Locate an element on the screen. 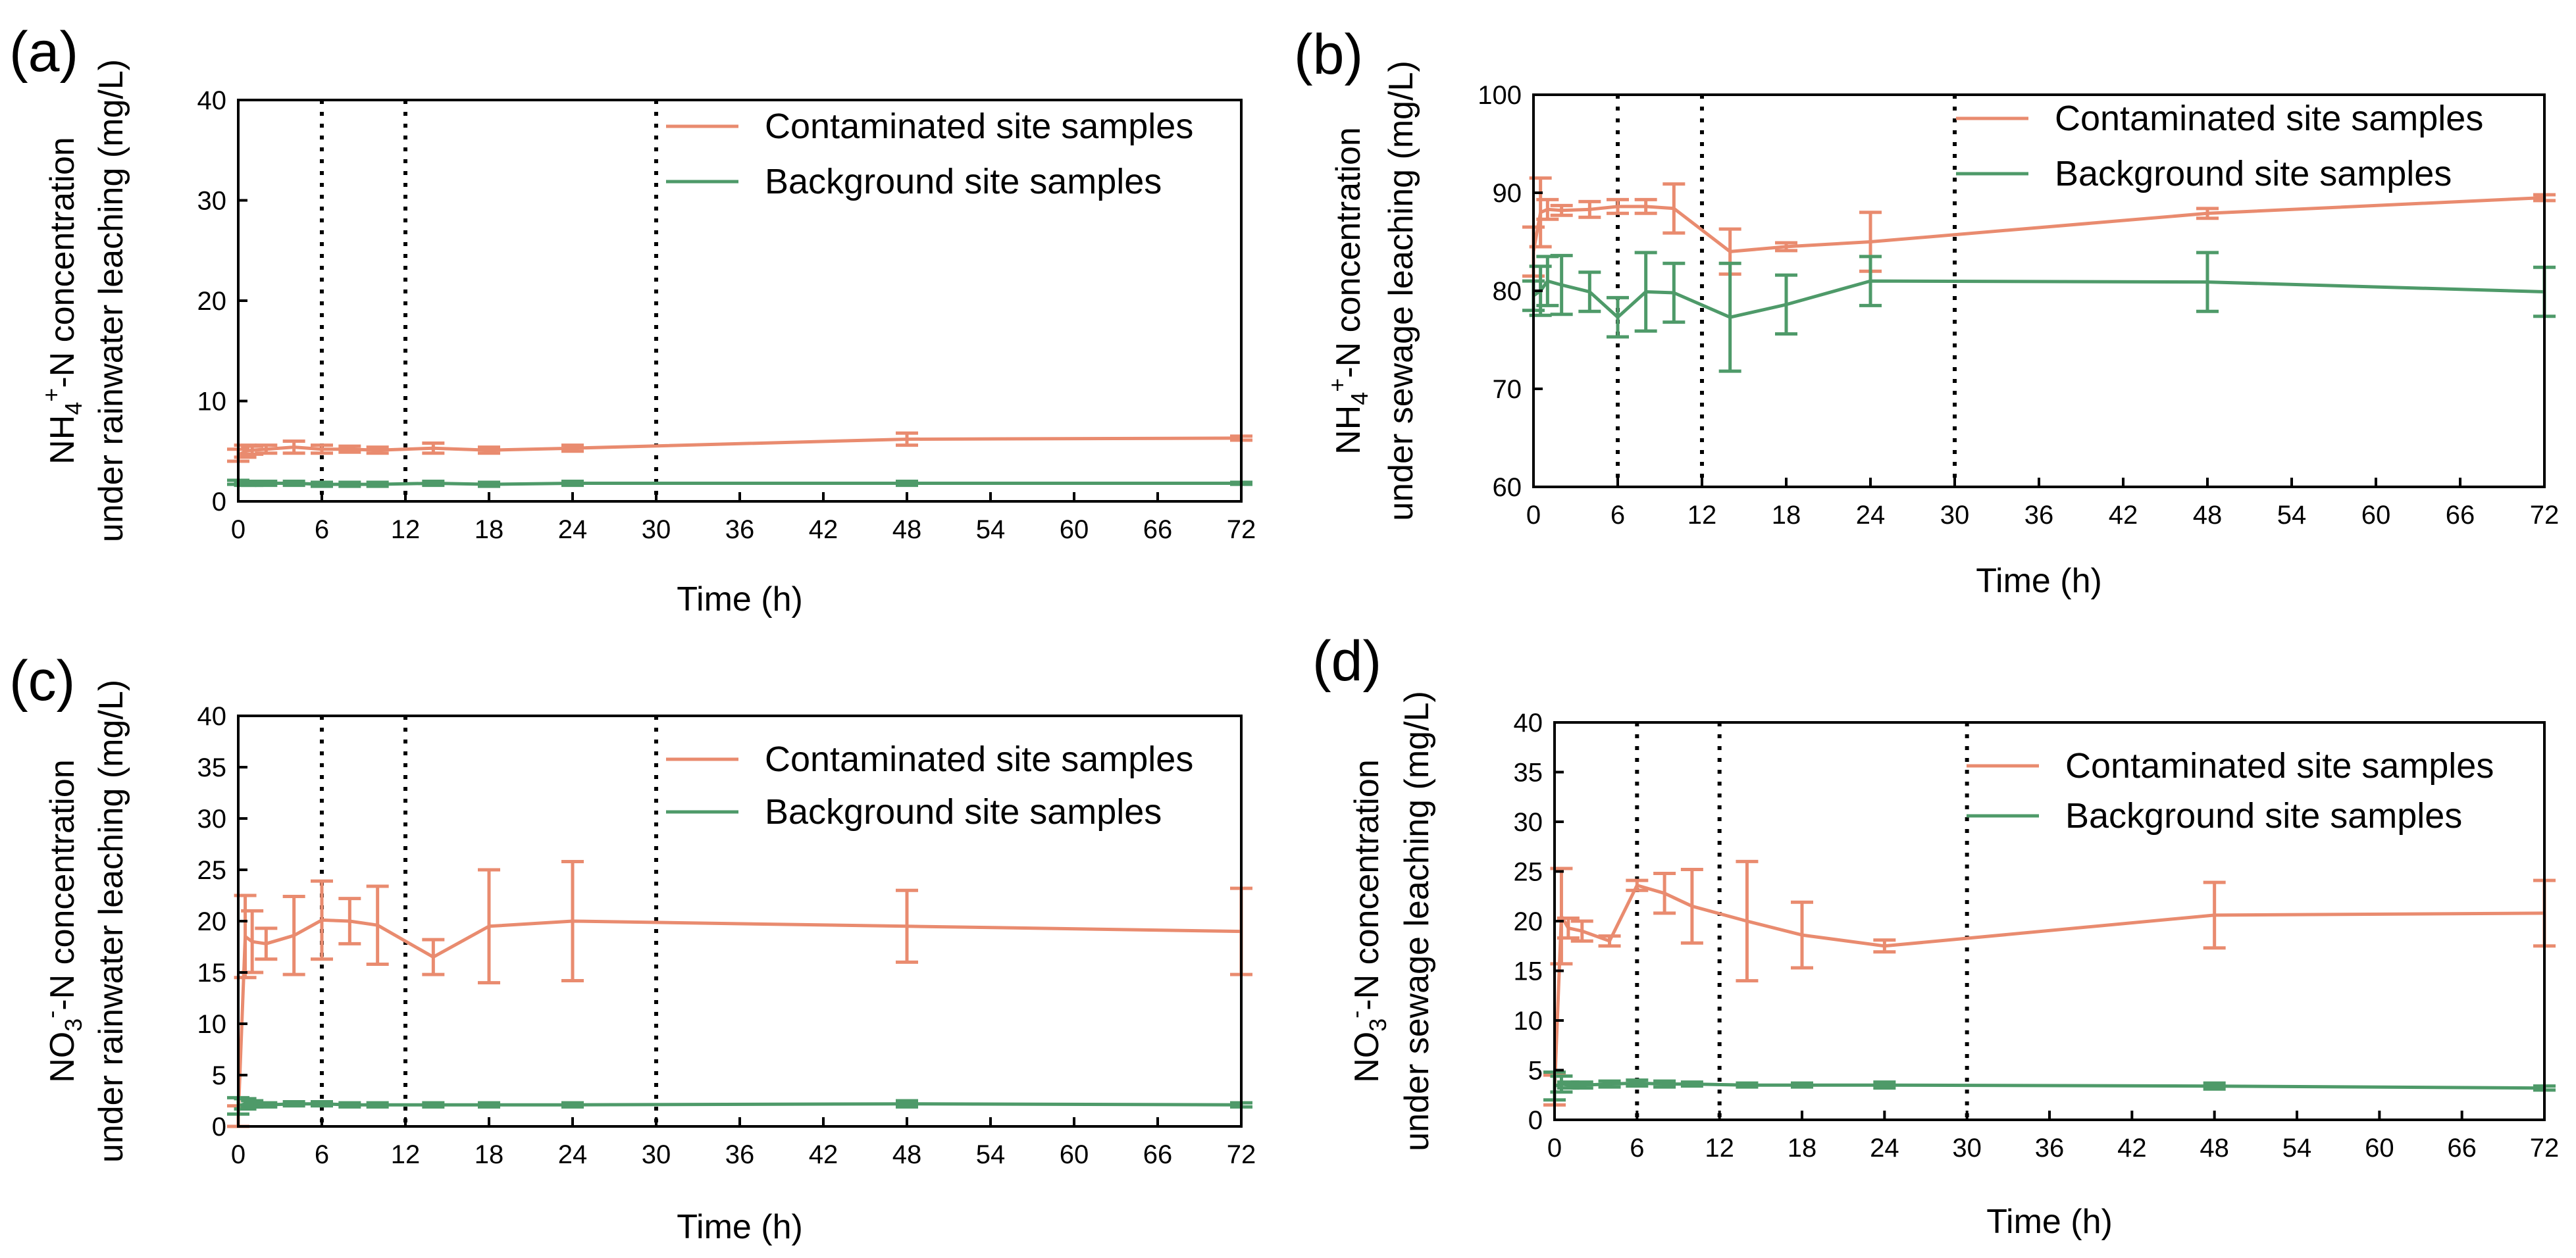  panel-label: (a) is located at coordinates (43, 52).